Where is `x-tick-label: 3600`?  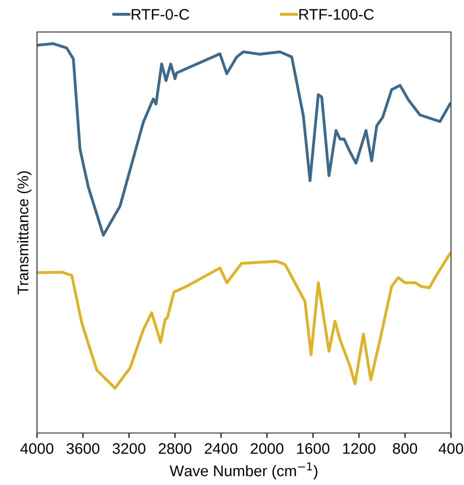 x-tick-label: 3600 is located at coordinates (83, 448).